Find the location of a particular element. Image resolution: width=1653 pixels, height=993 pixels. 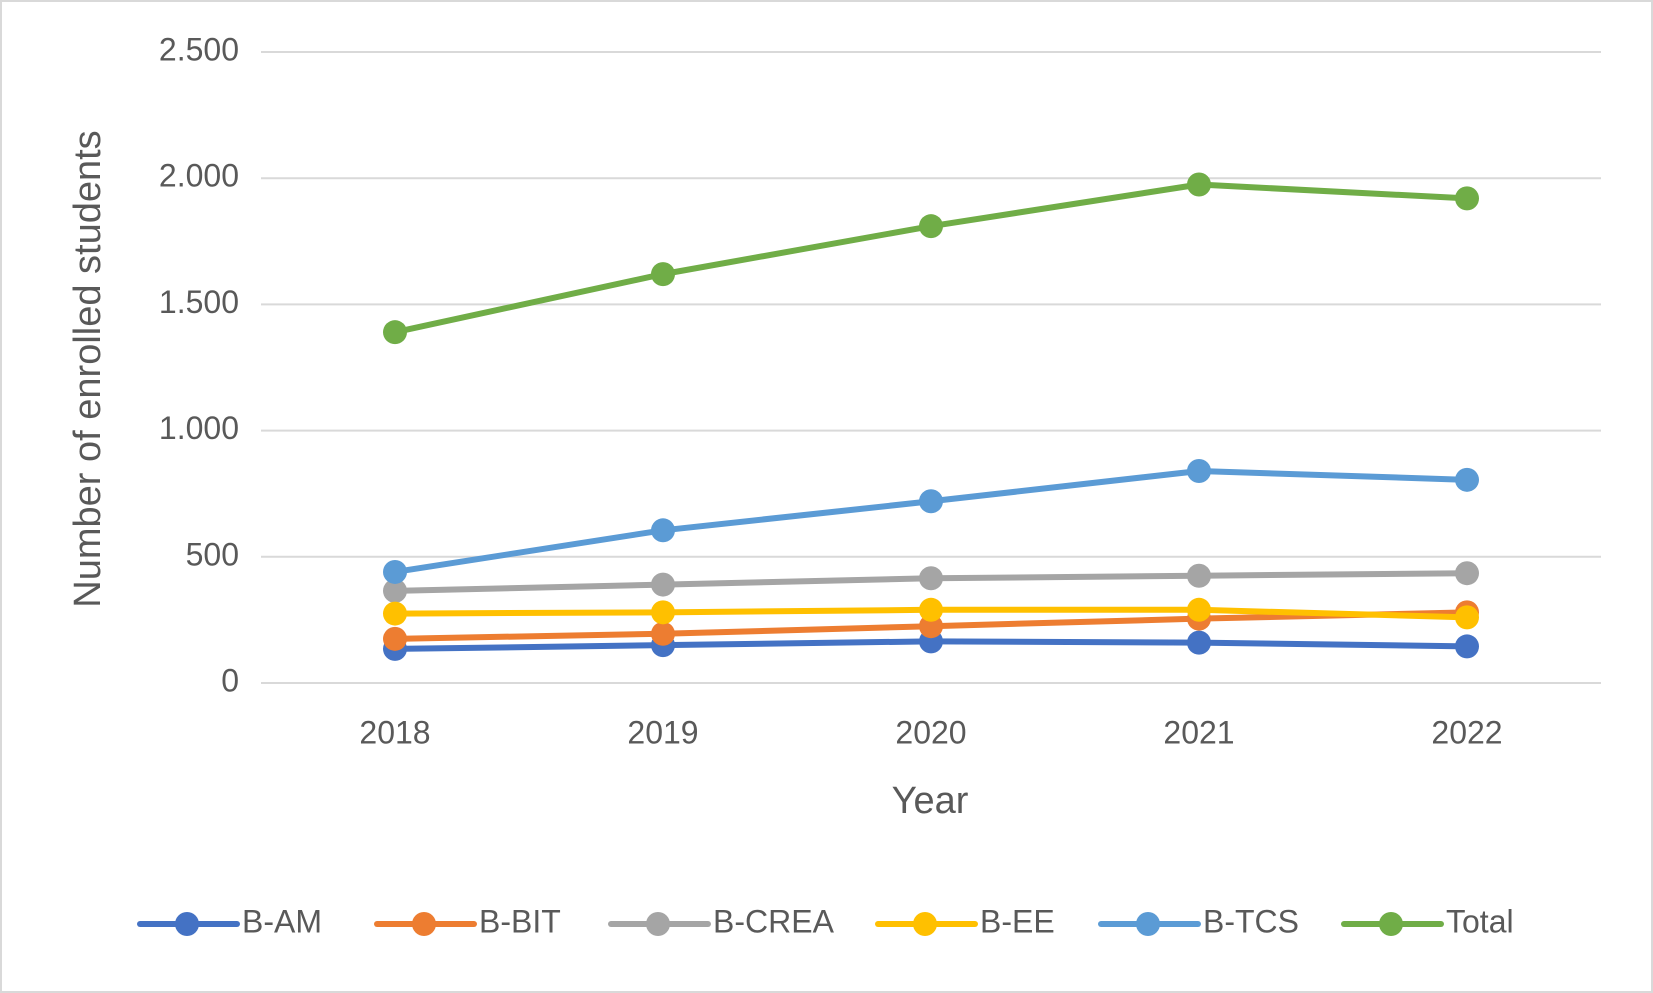

x-tick-label: 2021 is located at coordinates (1198, 732).